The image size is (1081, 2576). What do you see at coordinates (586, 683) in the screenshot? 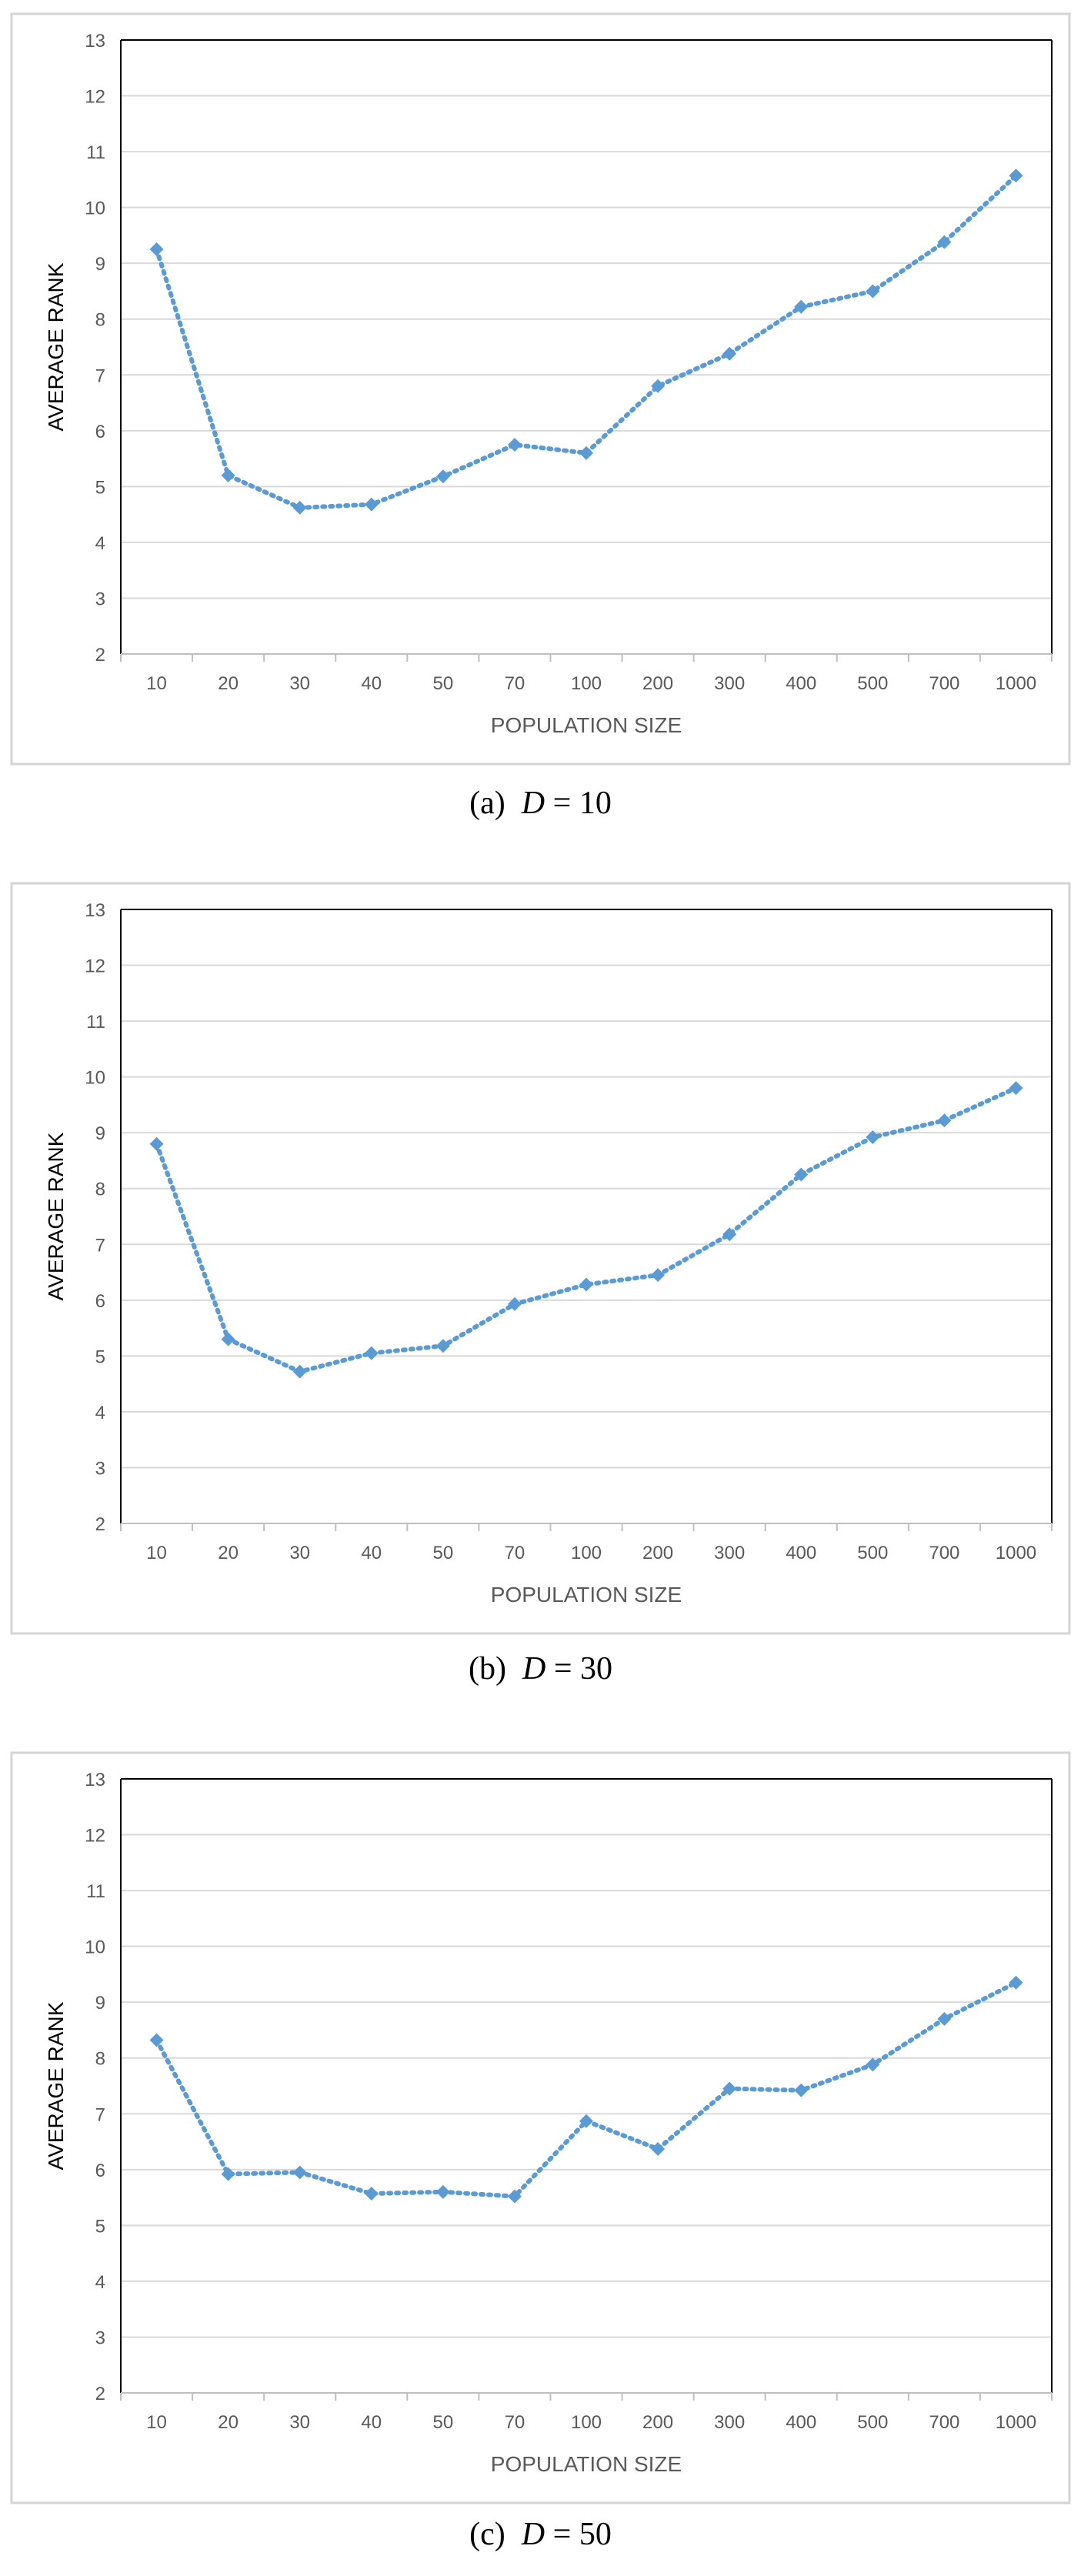
I see `x-tick-label-a-100: 100` at bounding box center [586, 683].